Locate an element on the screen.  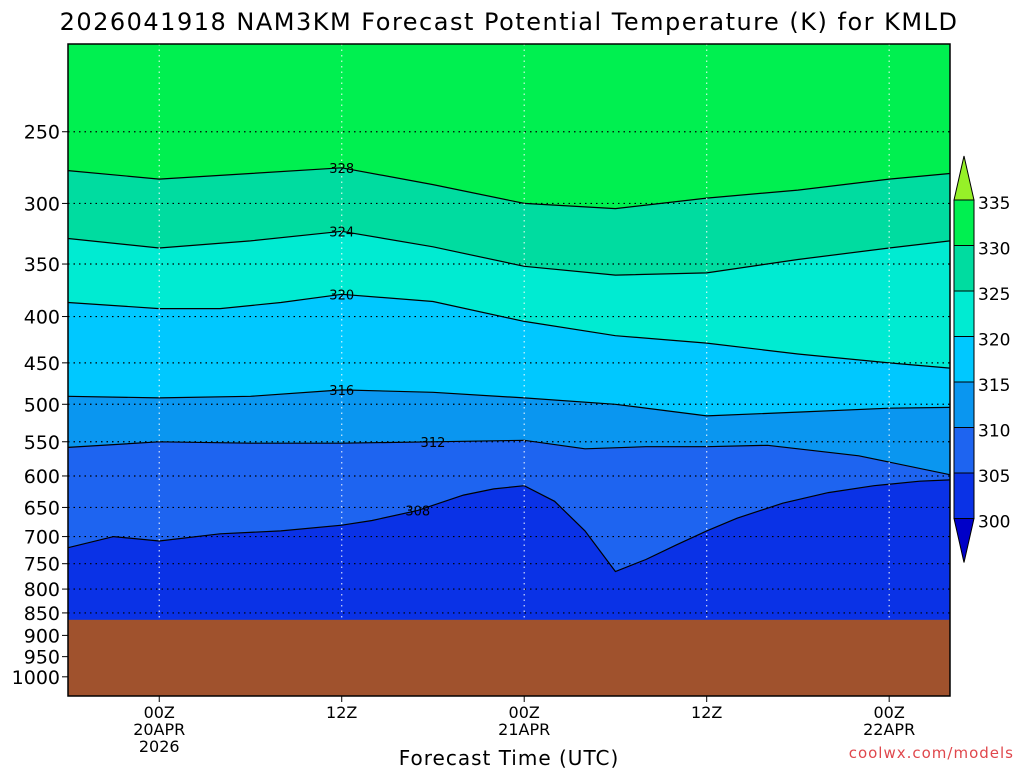
colorbar-label: 330 is located at coordinates (994, 250).